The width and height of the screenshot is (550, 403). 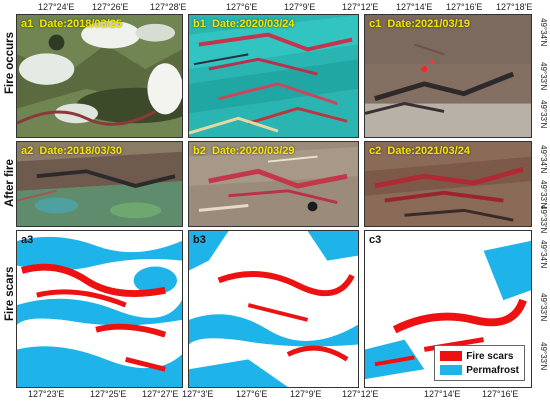 What do you see at coordinates (448, 76) in the screenshot?
I see `panel-c1: c1 Date:2021/03/19` at bounding box center [448, 76].